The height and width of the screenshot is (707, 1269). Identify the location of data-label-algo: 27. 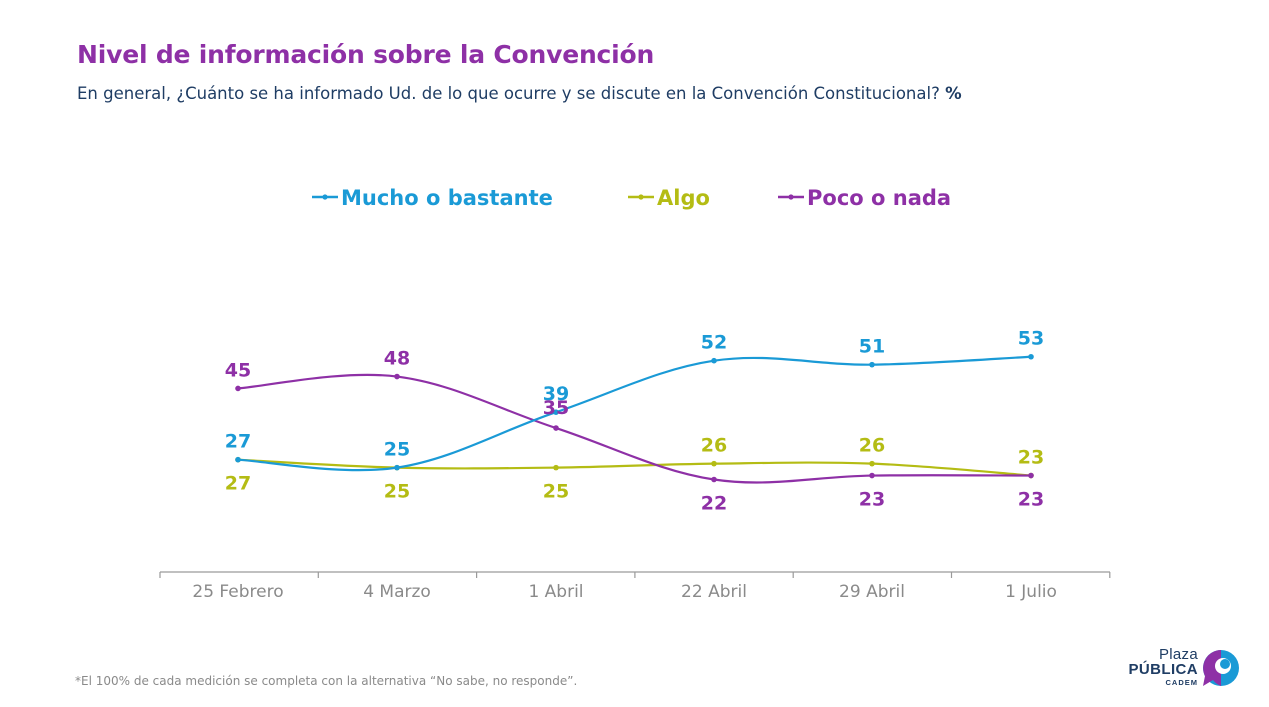
(238, 484).